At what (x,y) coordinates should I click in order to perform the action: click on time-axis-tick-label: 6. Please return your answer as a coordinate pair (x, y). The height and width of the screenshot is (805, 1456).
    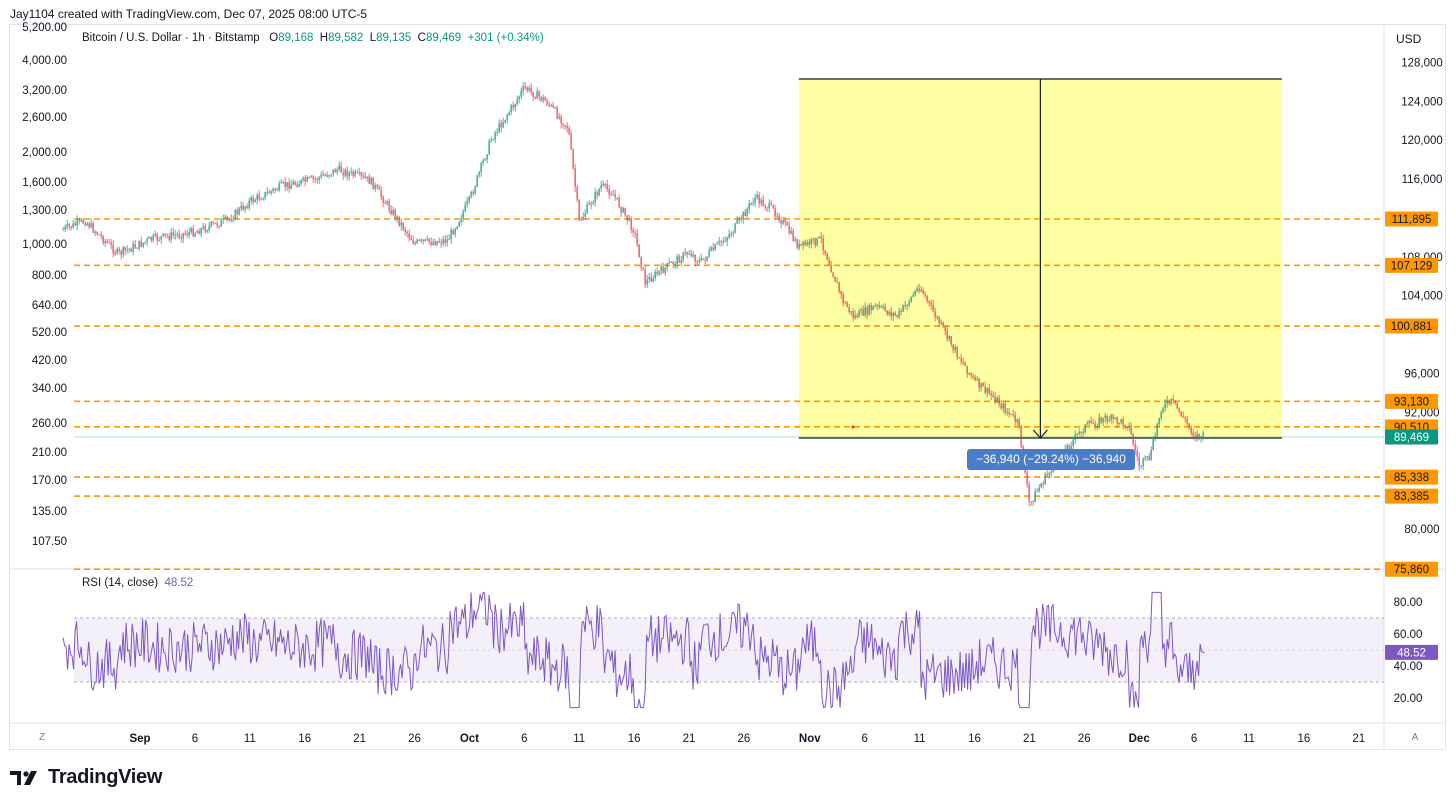
    Looking at the image, I should click on (524, 739).